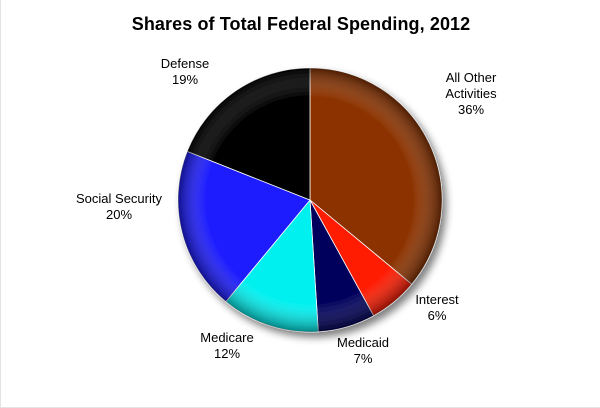 Image resolution: width=600 pixels, height=408 pixels. I want to click on slice-label-all-other-activities: All Other Activities 36%, so click(471, 93).